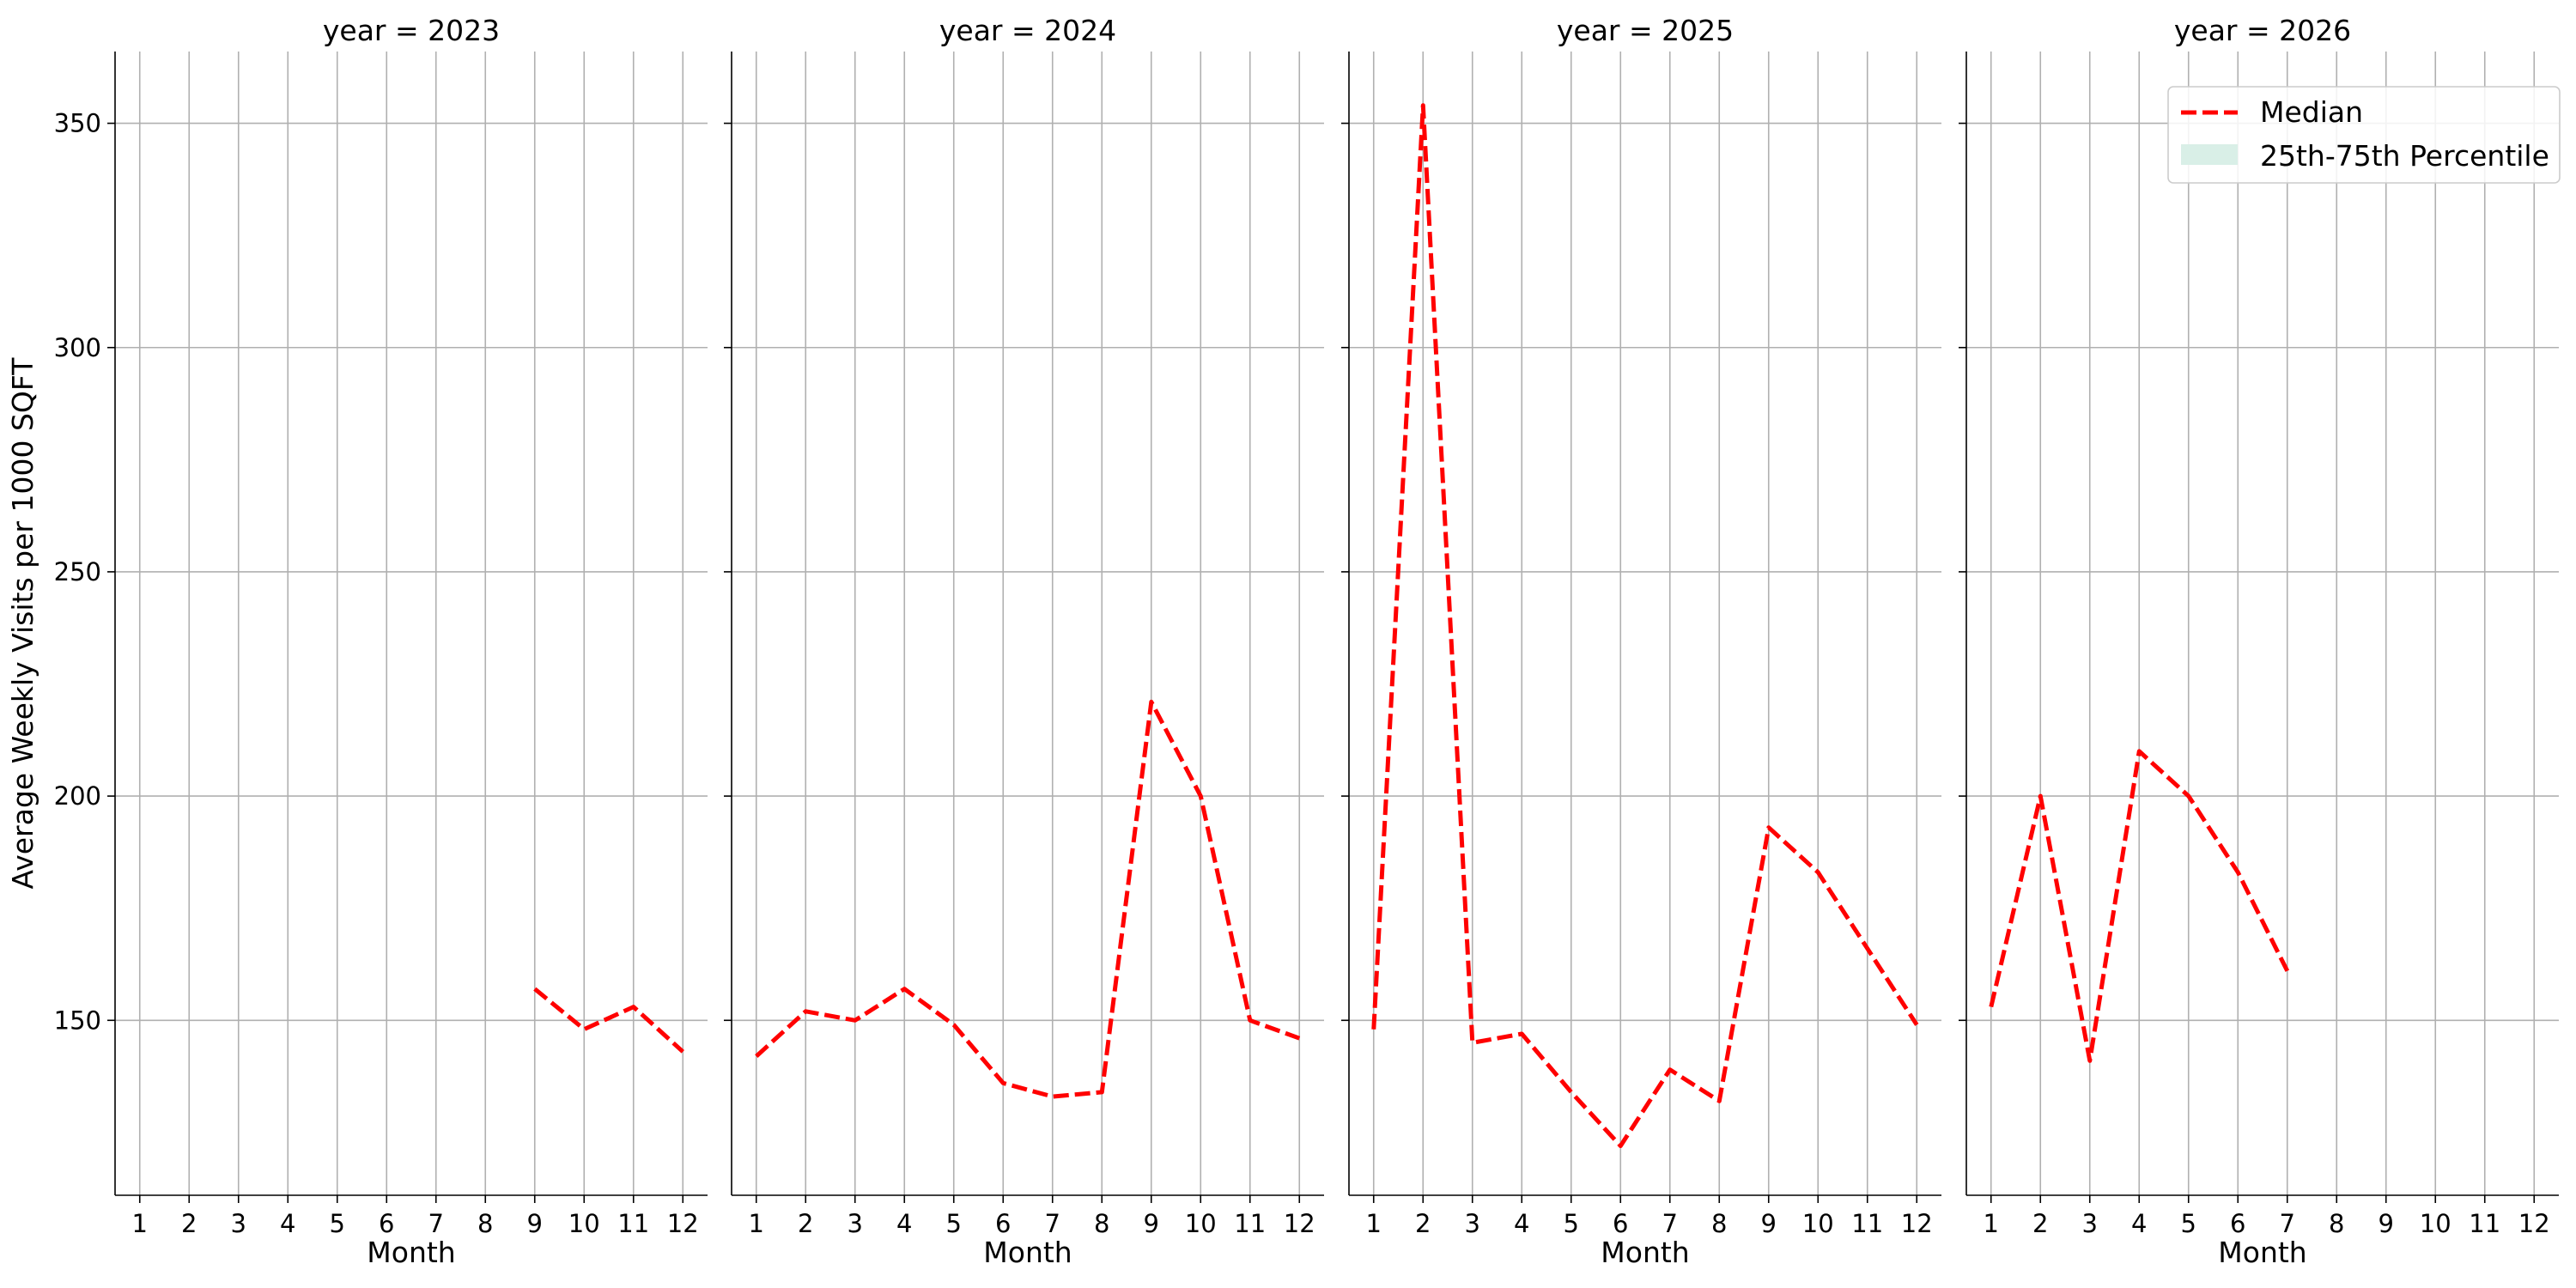  Describe the element at coordinates (77, 123) in the screenshot. I see `y-tick-label: 350` at that location.